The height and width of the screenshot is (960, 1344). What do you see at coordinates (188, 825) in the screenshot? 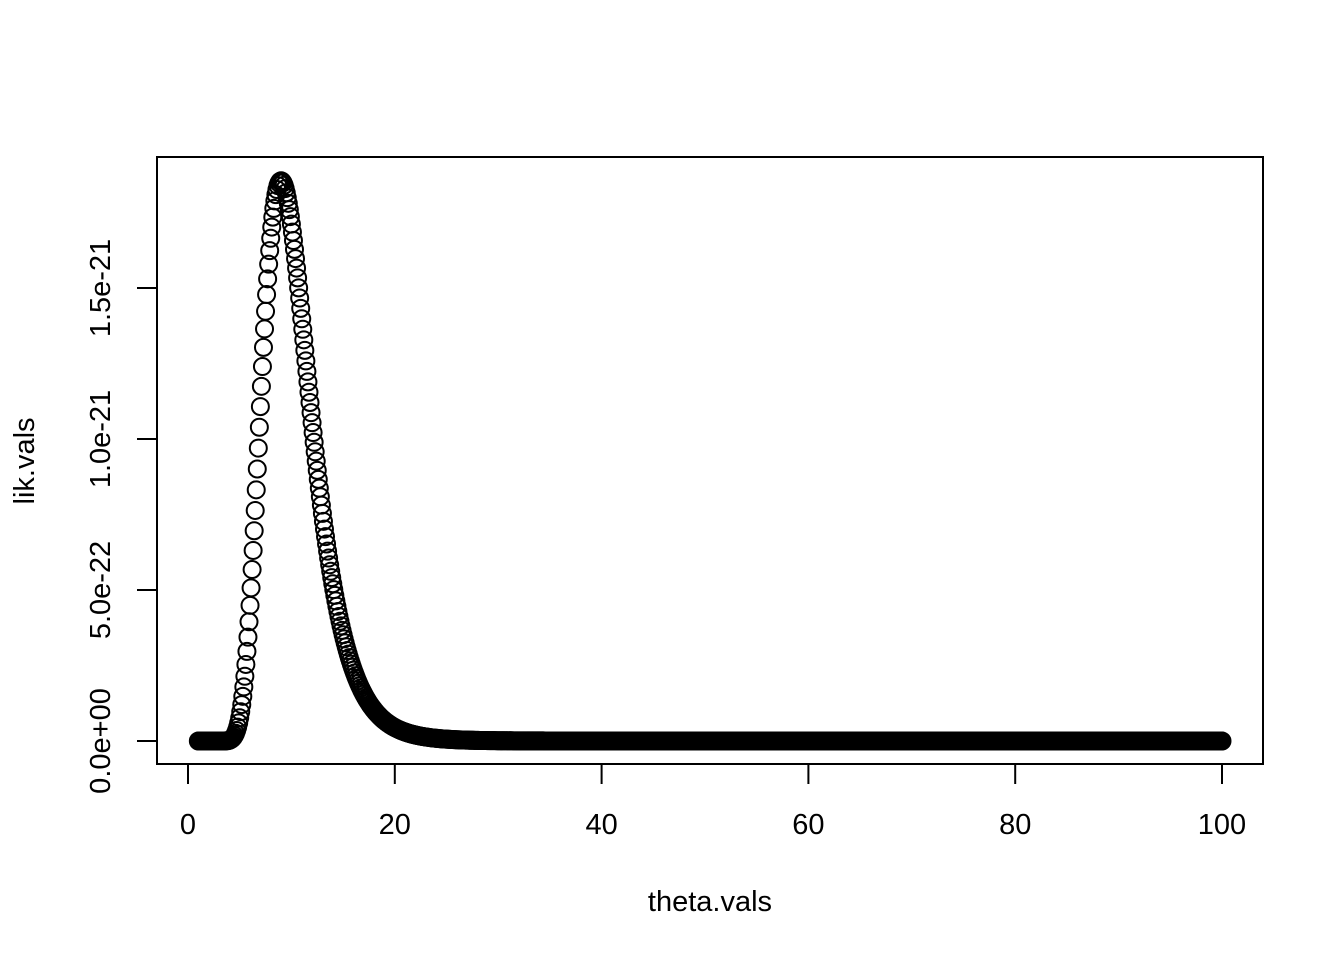
I see `x-tick-label: 0` at bounding box center [188, 825].